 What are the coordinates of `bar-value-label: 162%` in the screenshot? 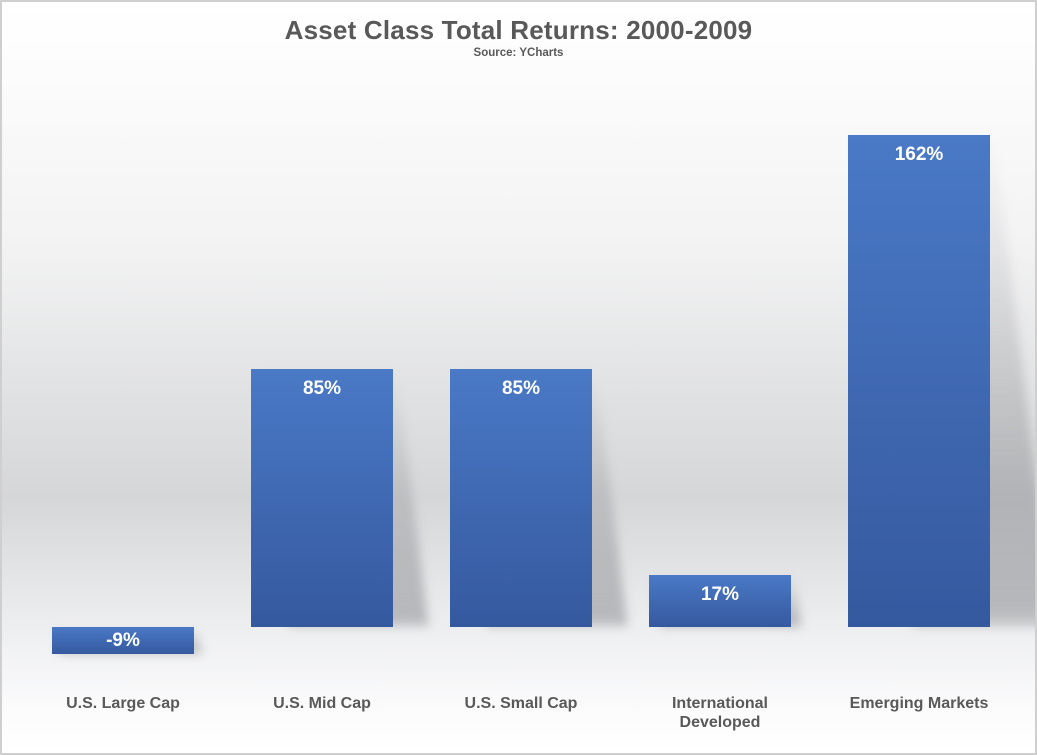 It's located at (919, 154).